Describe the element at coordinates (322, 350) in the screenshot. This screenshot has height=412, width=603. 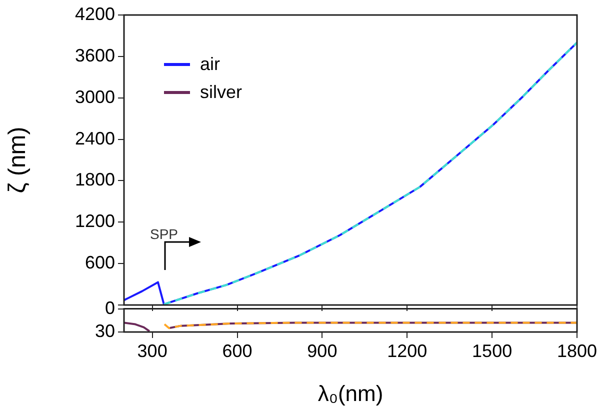
I see `x-tick-label: 900` at that location.